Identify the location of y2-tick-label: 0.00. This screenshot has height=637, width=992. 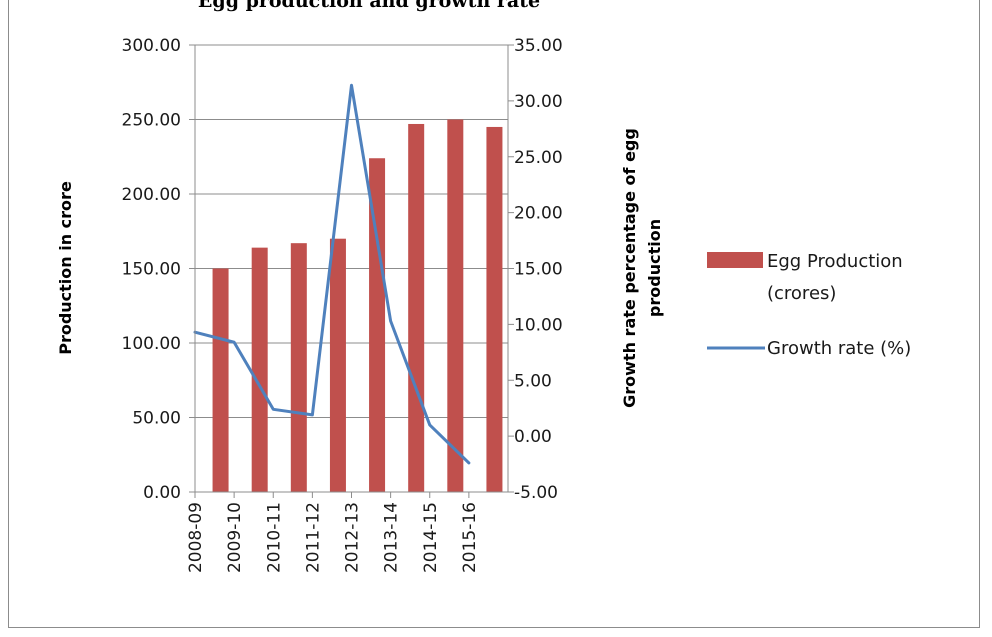
(533, 437).